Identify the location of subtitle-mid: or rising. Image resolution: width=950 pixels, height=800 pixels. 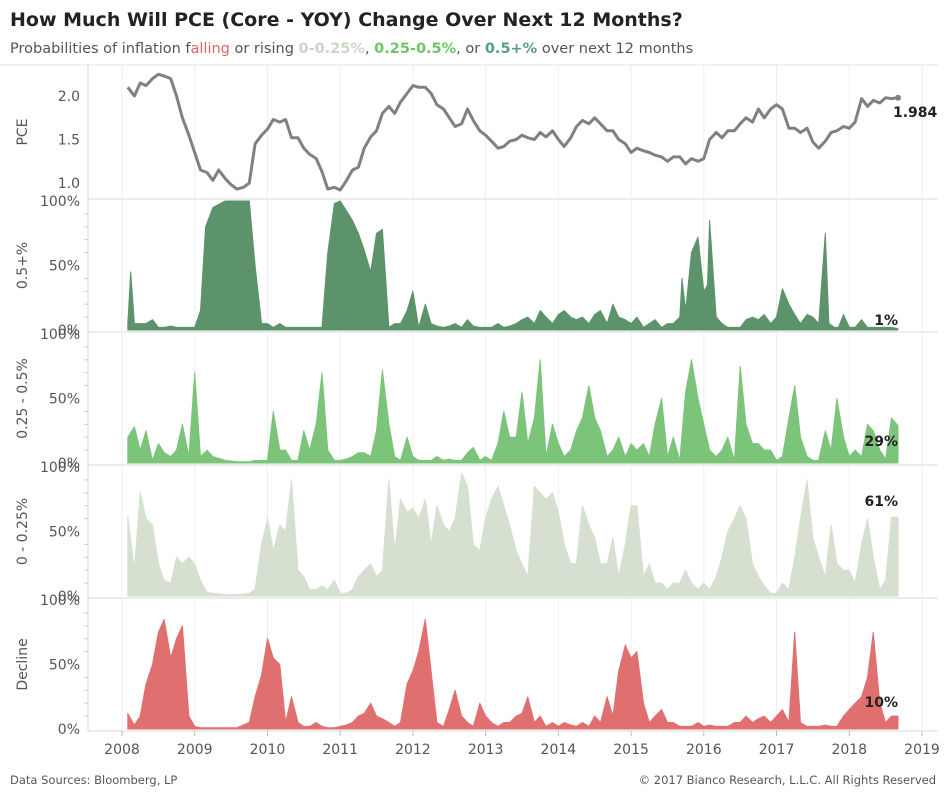
(264, 49).